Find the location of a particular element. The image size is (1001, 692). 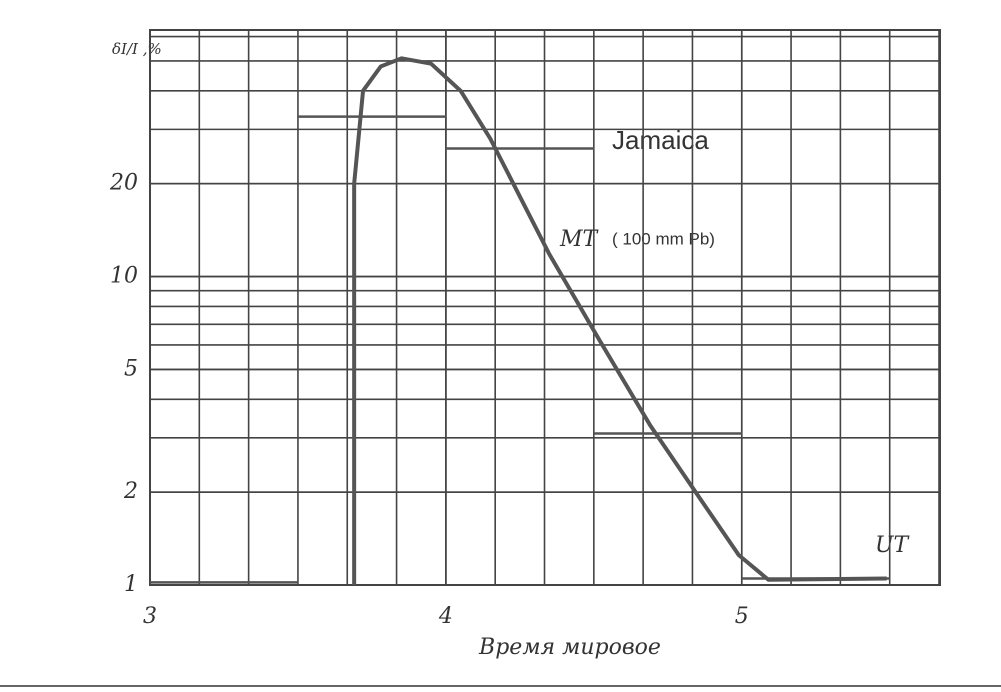

x-tick-label: 5 is located at coordinates (742, 616).